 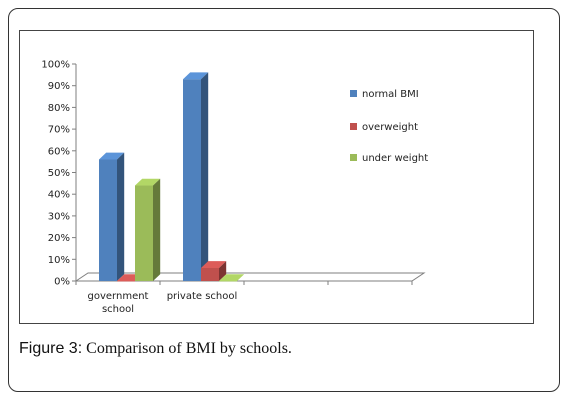 What do you see at coordinates (395, 158) in the screenshot?
I see `legend-label: under weight` at bounding box center [395, 158].